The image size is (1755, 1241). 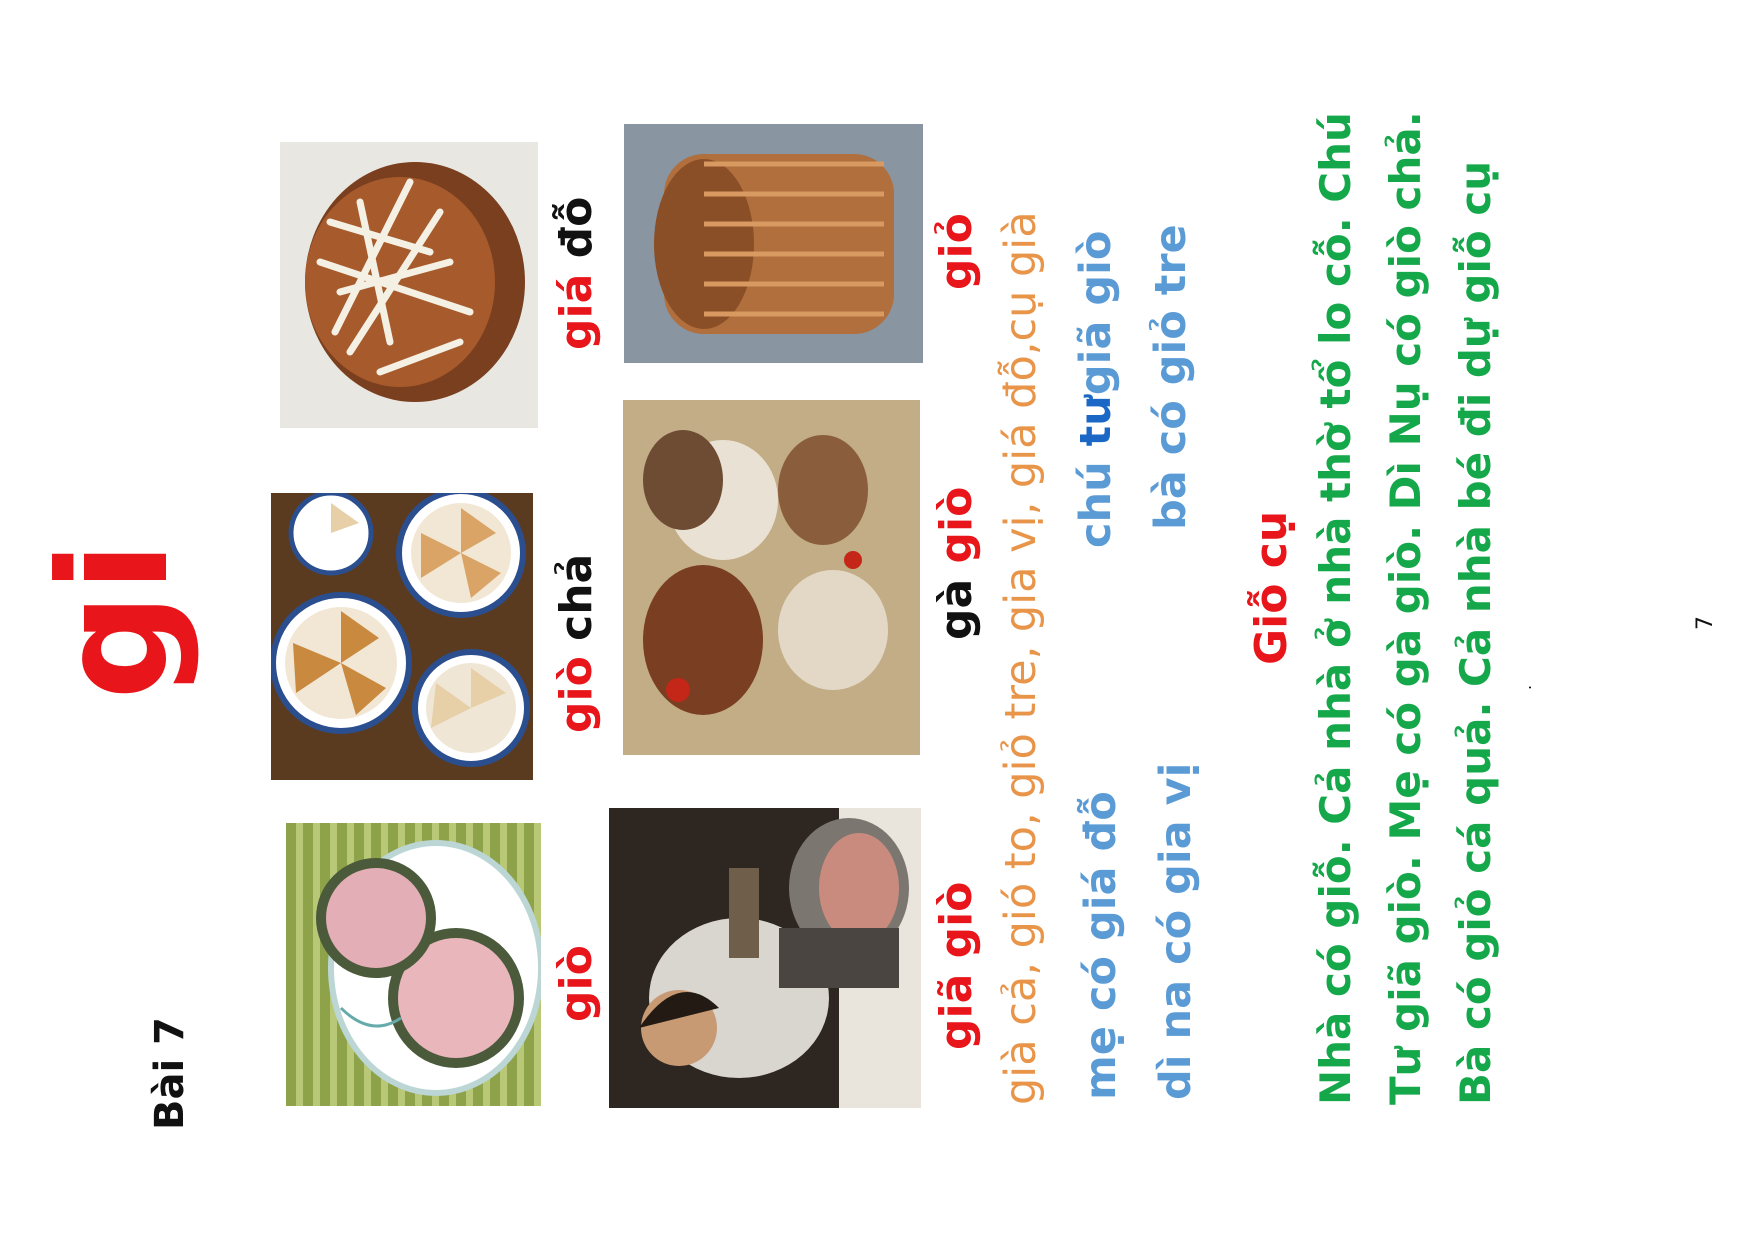 I want to click on letter-title: gi, so click(x=115, y=620).